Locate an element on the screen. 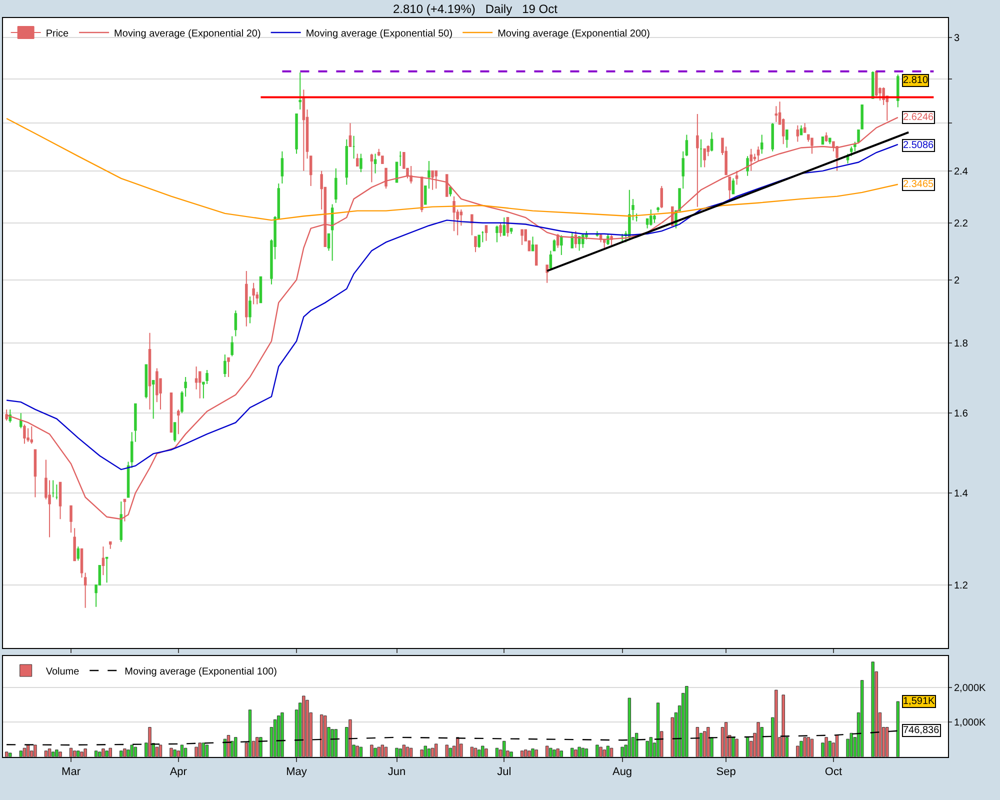 Image resolution: width=1000 pixels, height=800 pixels. legend-label: Volume is located at coordinates (63, 672).